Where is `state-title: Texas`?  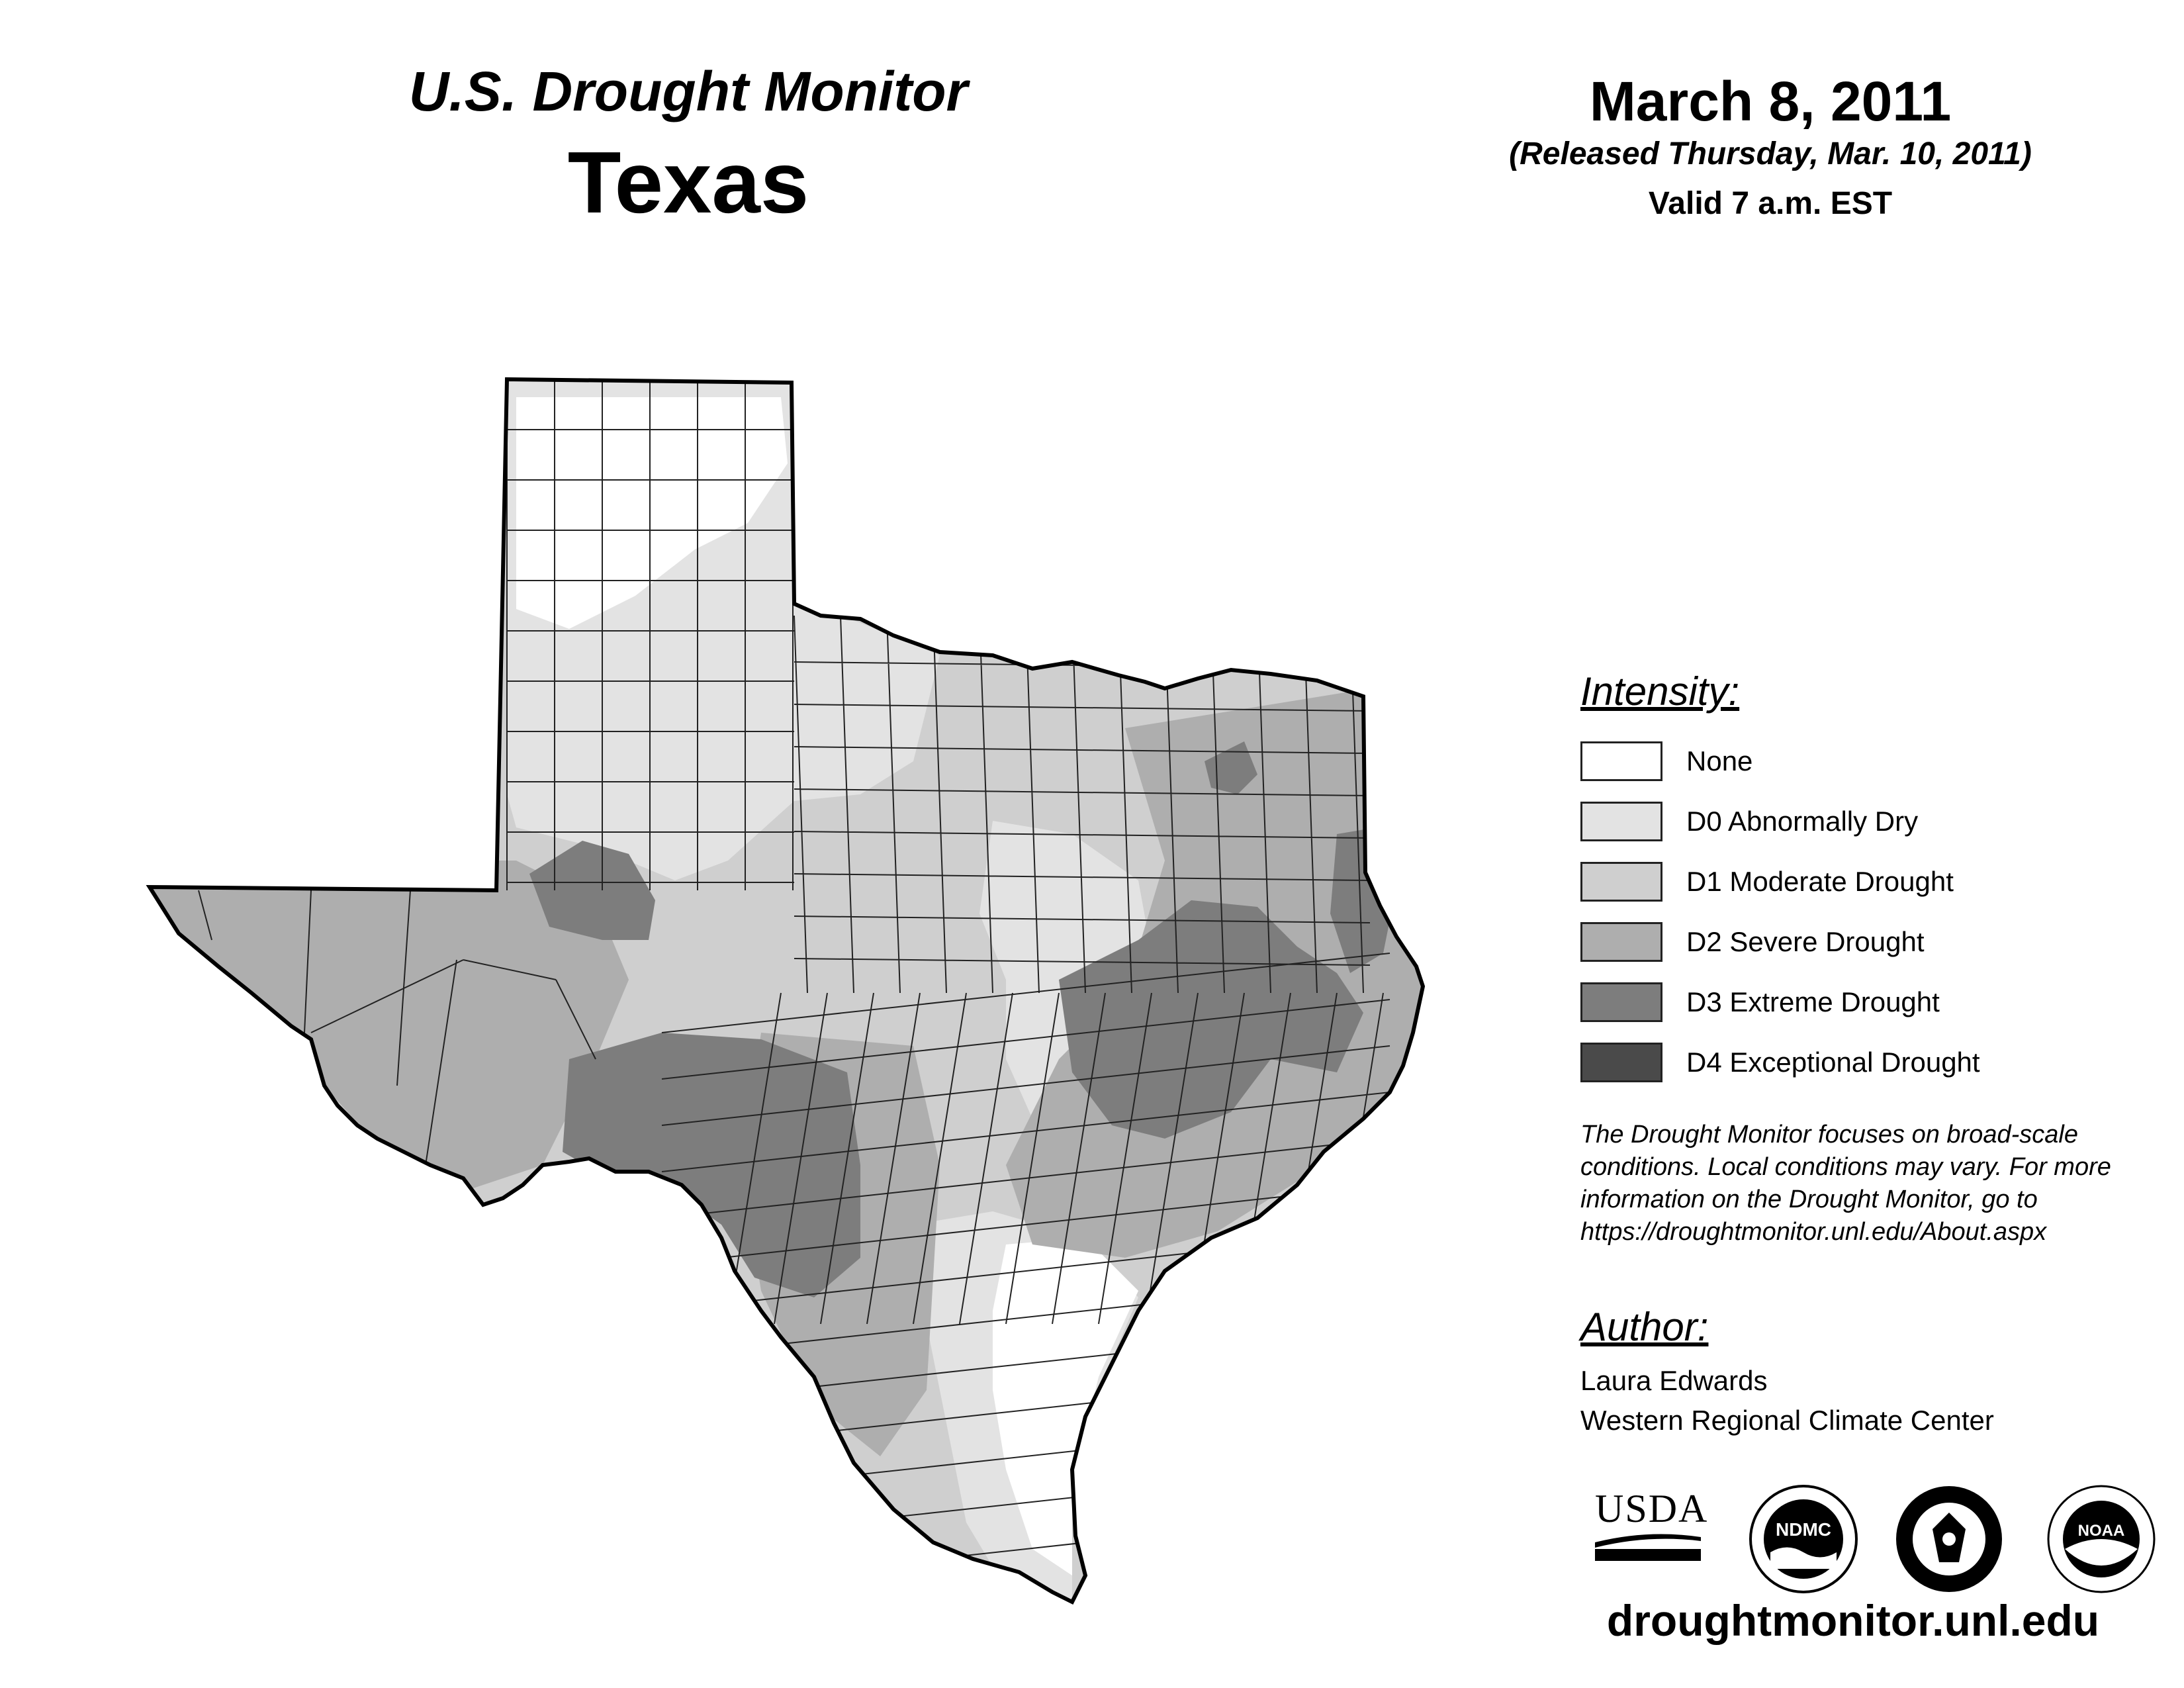 state-title: Texas is located at coordinates (688, 182).